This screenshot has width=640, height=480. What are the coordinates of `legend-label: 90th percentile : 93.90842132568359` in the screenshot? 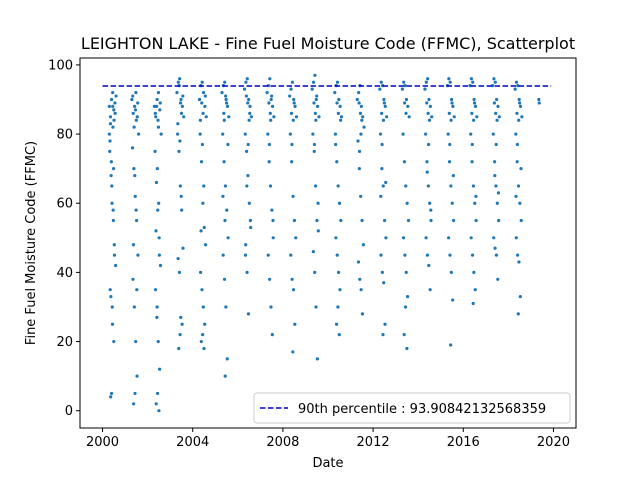 It's located at (422, 409).